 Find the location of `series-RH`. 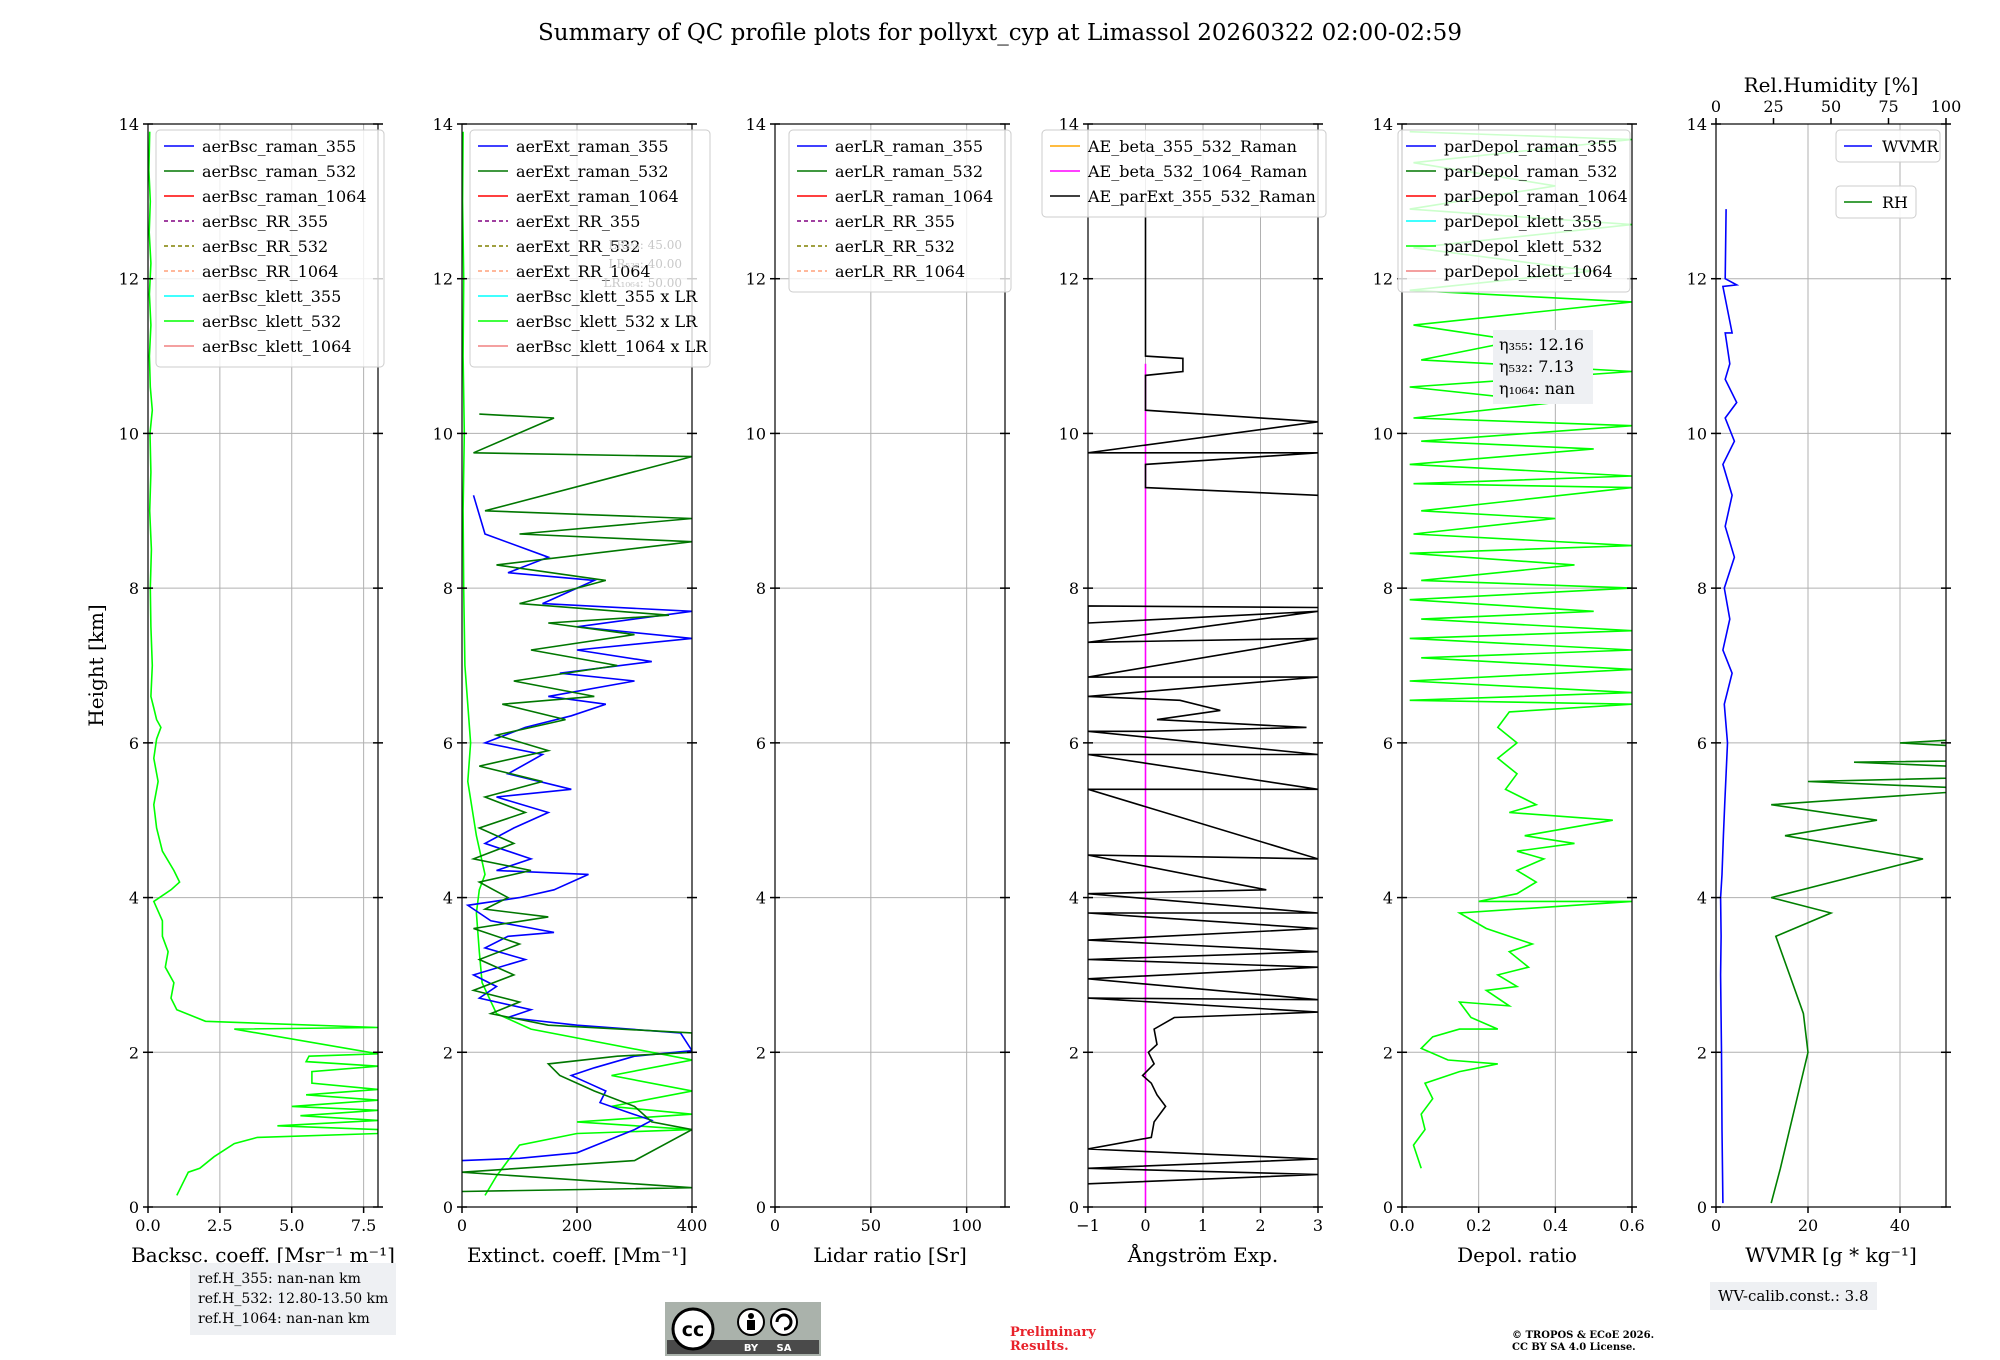

series-RH is located at coordinates (1858, 957).